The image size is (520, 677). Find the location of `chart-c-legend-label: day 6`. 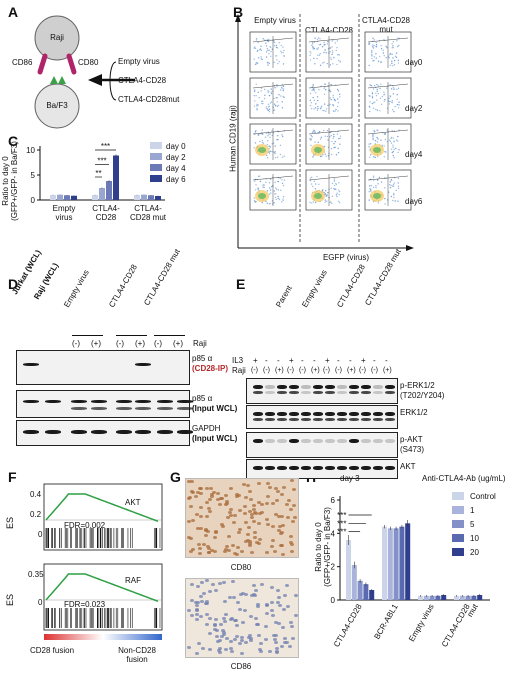

chart-c-legend-label: day 6 is located at coordinates (176, 179).